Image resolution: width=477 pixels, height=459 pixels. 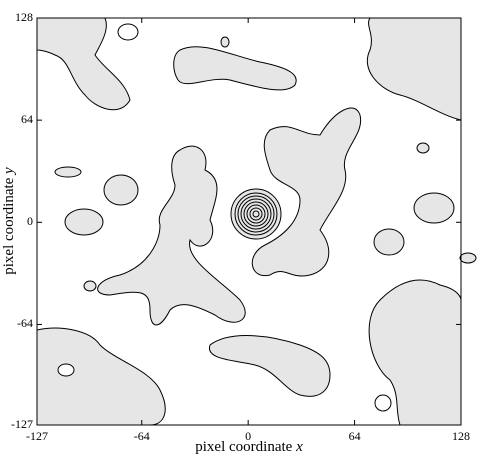 I want to click on x-tick-label: 64, so click(x=355, y=436).